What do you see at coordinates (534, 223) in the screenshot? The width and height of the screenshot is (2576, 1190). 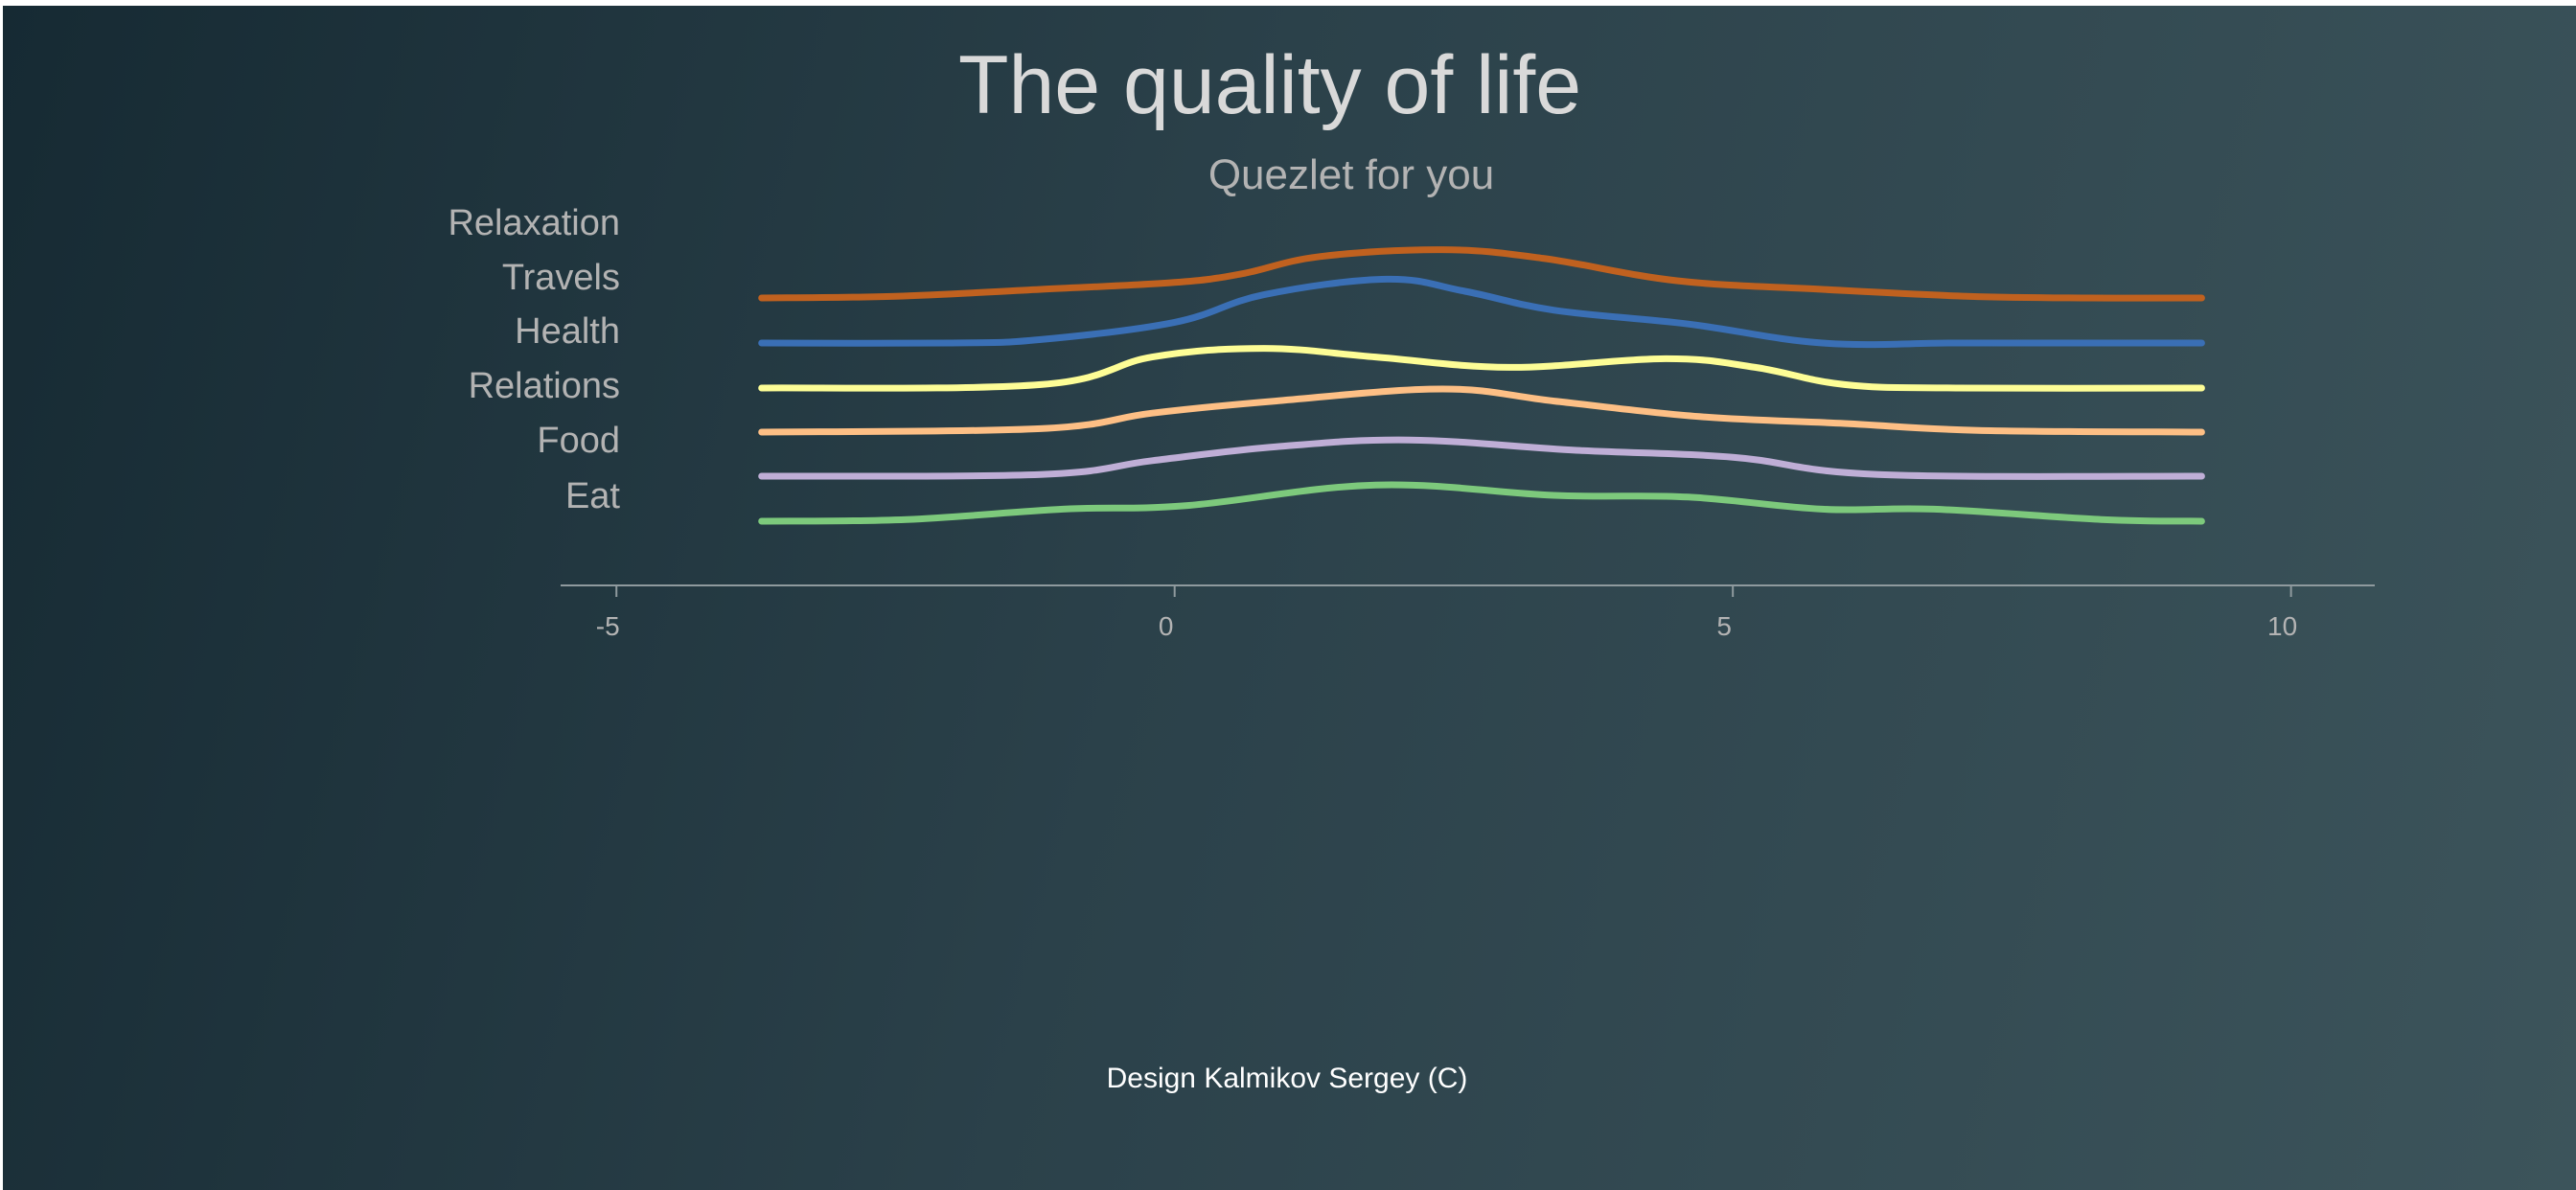 I see `series-label-relaxation: Relaxation` at bounding box center [534, 223].